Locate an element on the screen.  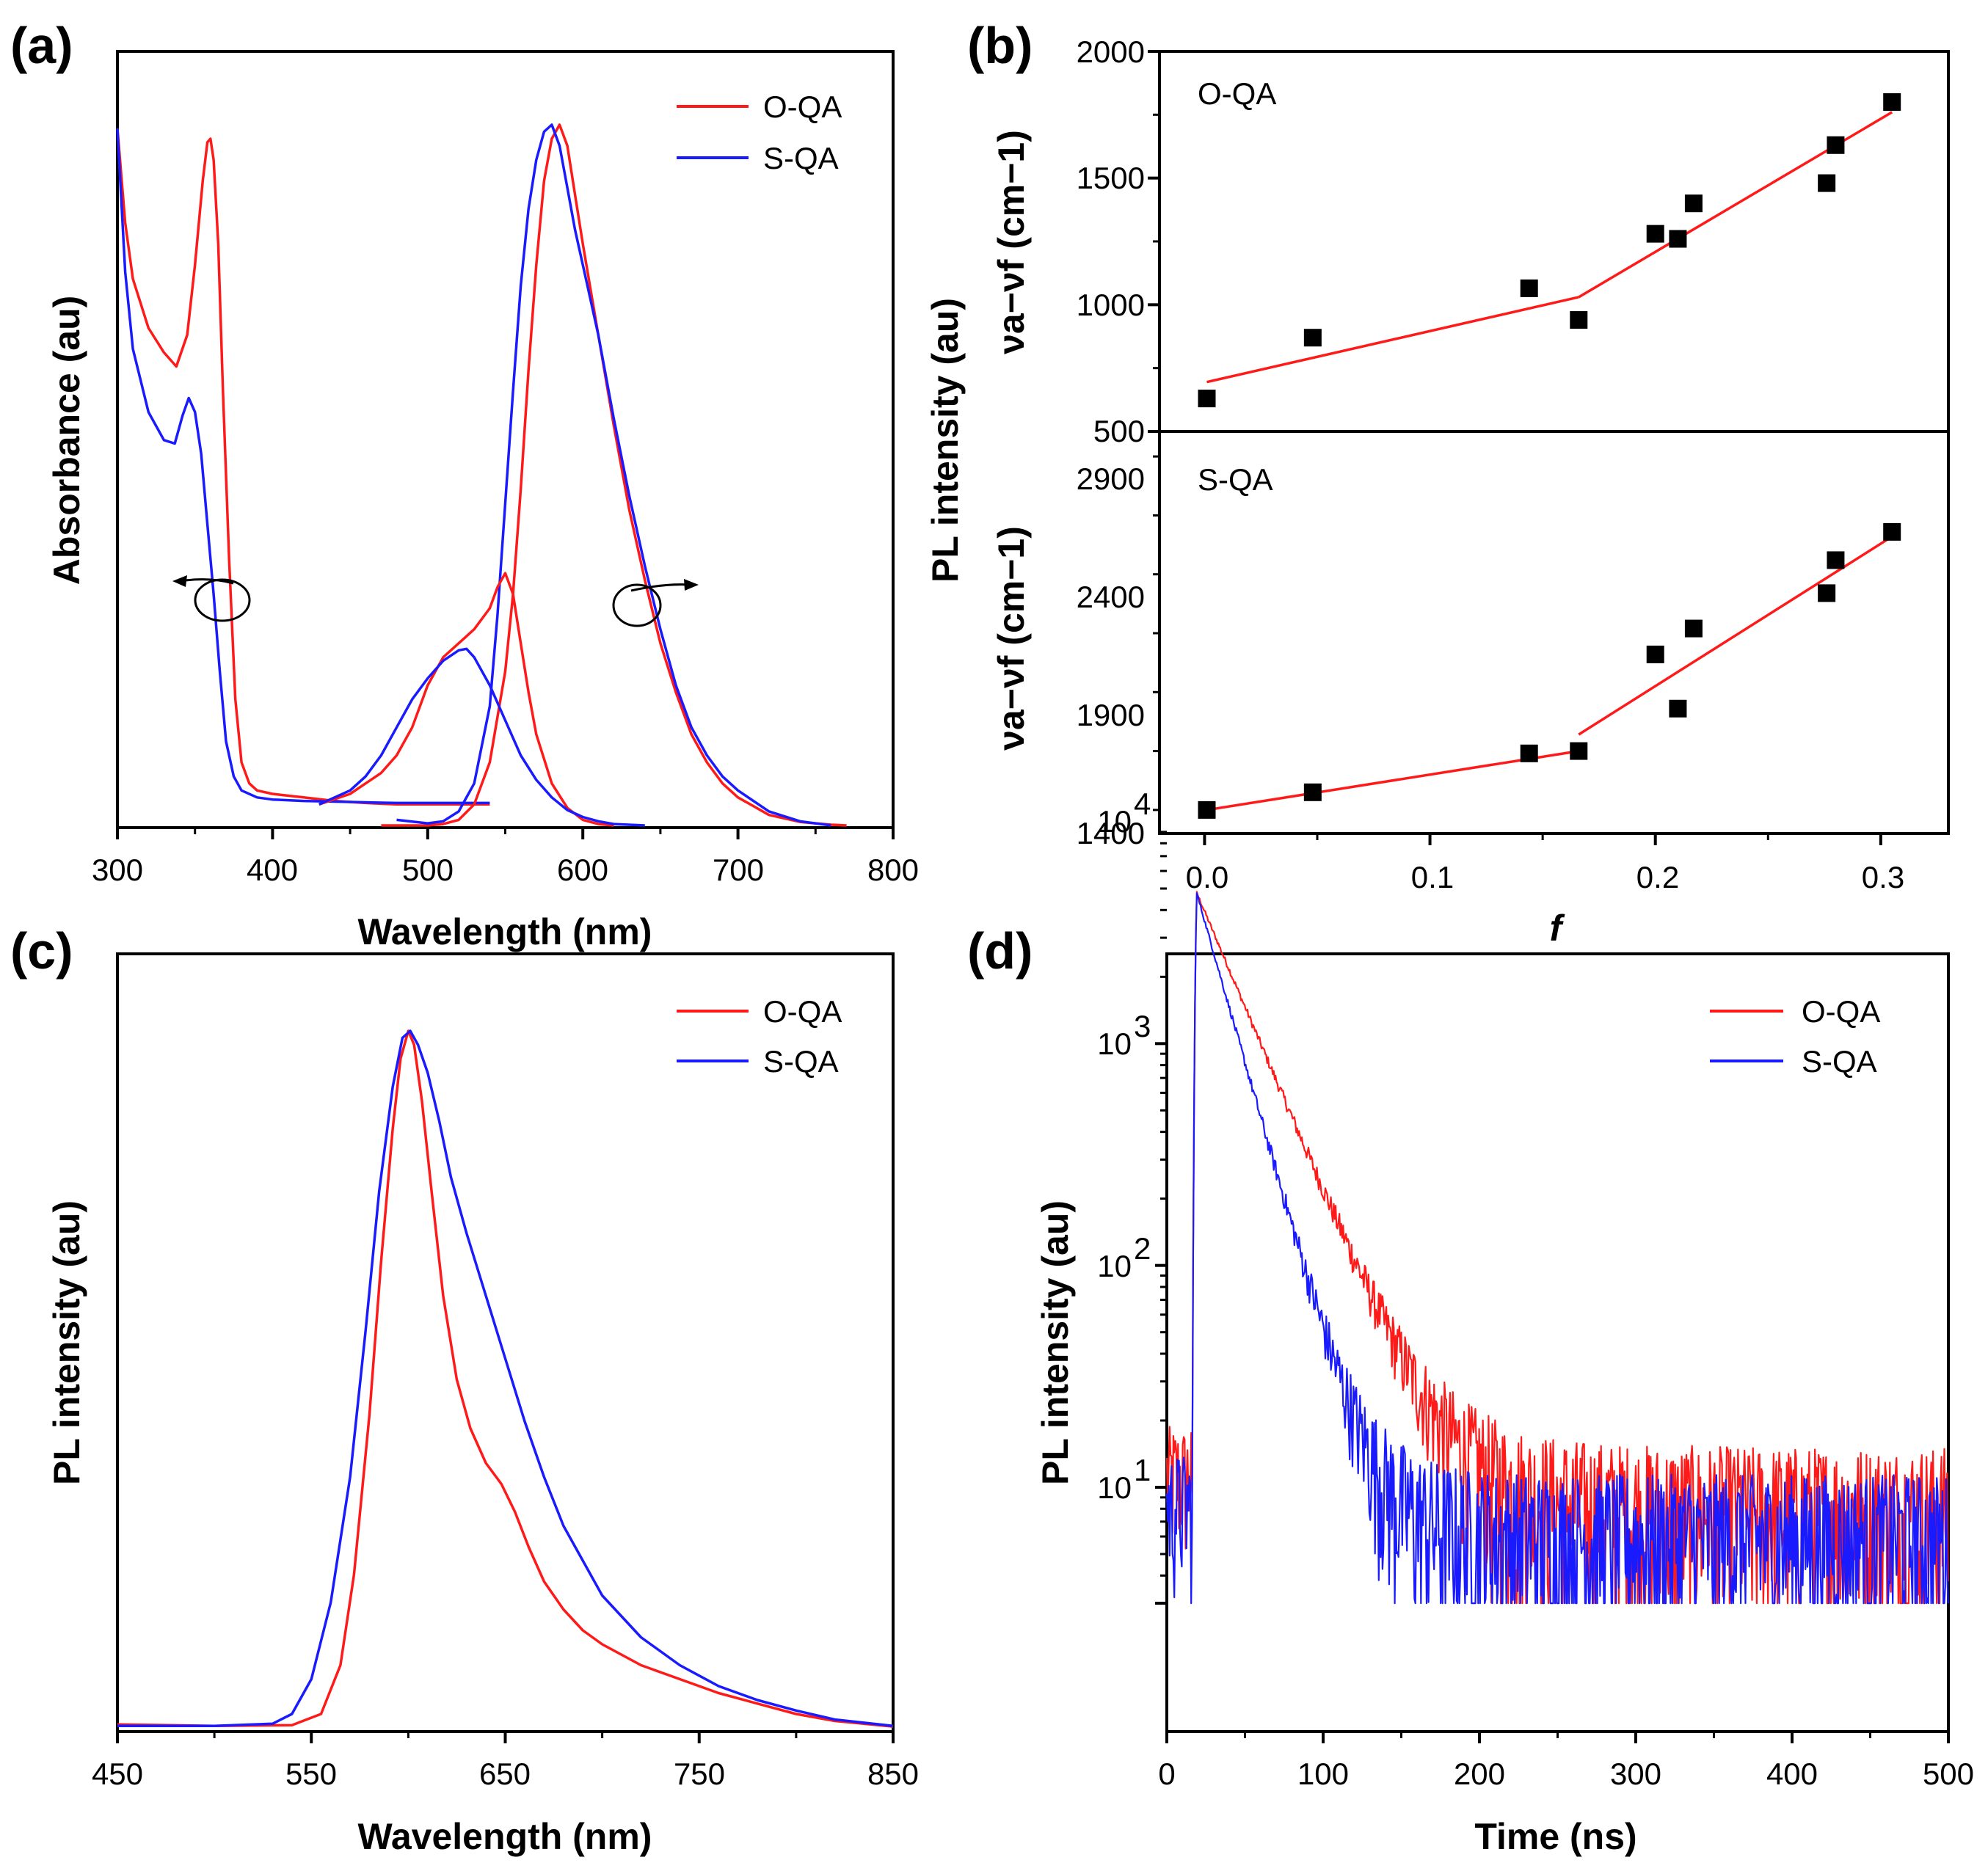
right-axis-indicator-annotation is located at coordinates (655, 603).